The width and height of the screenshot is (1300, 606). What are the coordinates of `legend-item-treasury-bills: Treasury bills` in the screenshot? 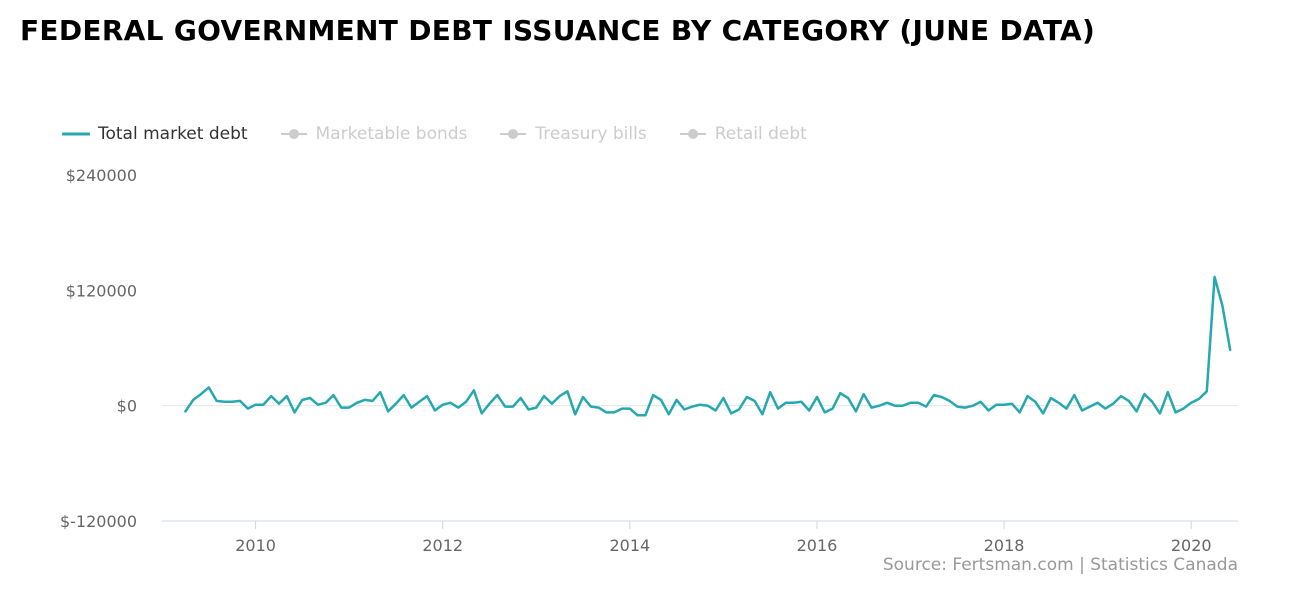 It's located at (573, 134).